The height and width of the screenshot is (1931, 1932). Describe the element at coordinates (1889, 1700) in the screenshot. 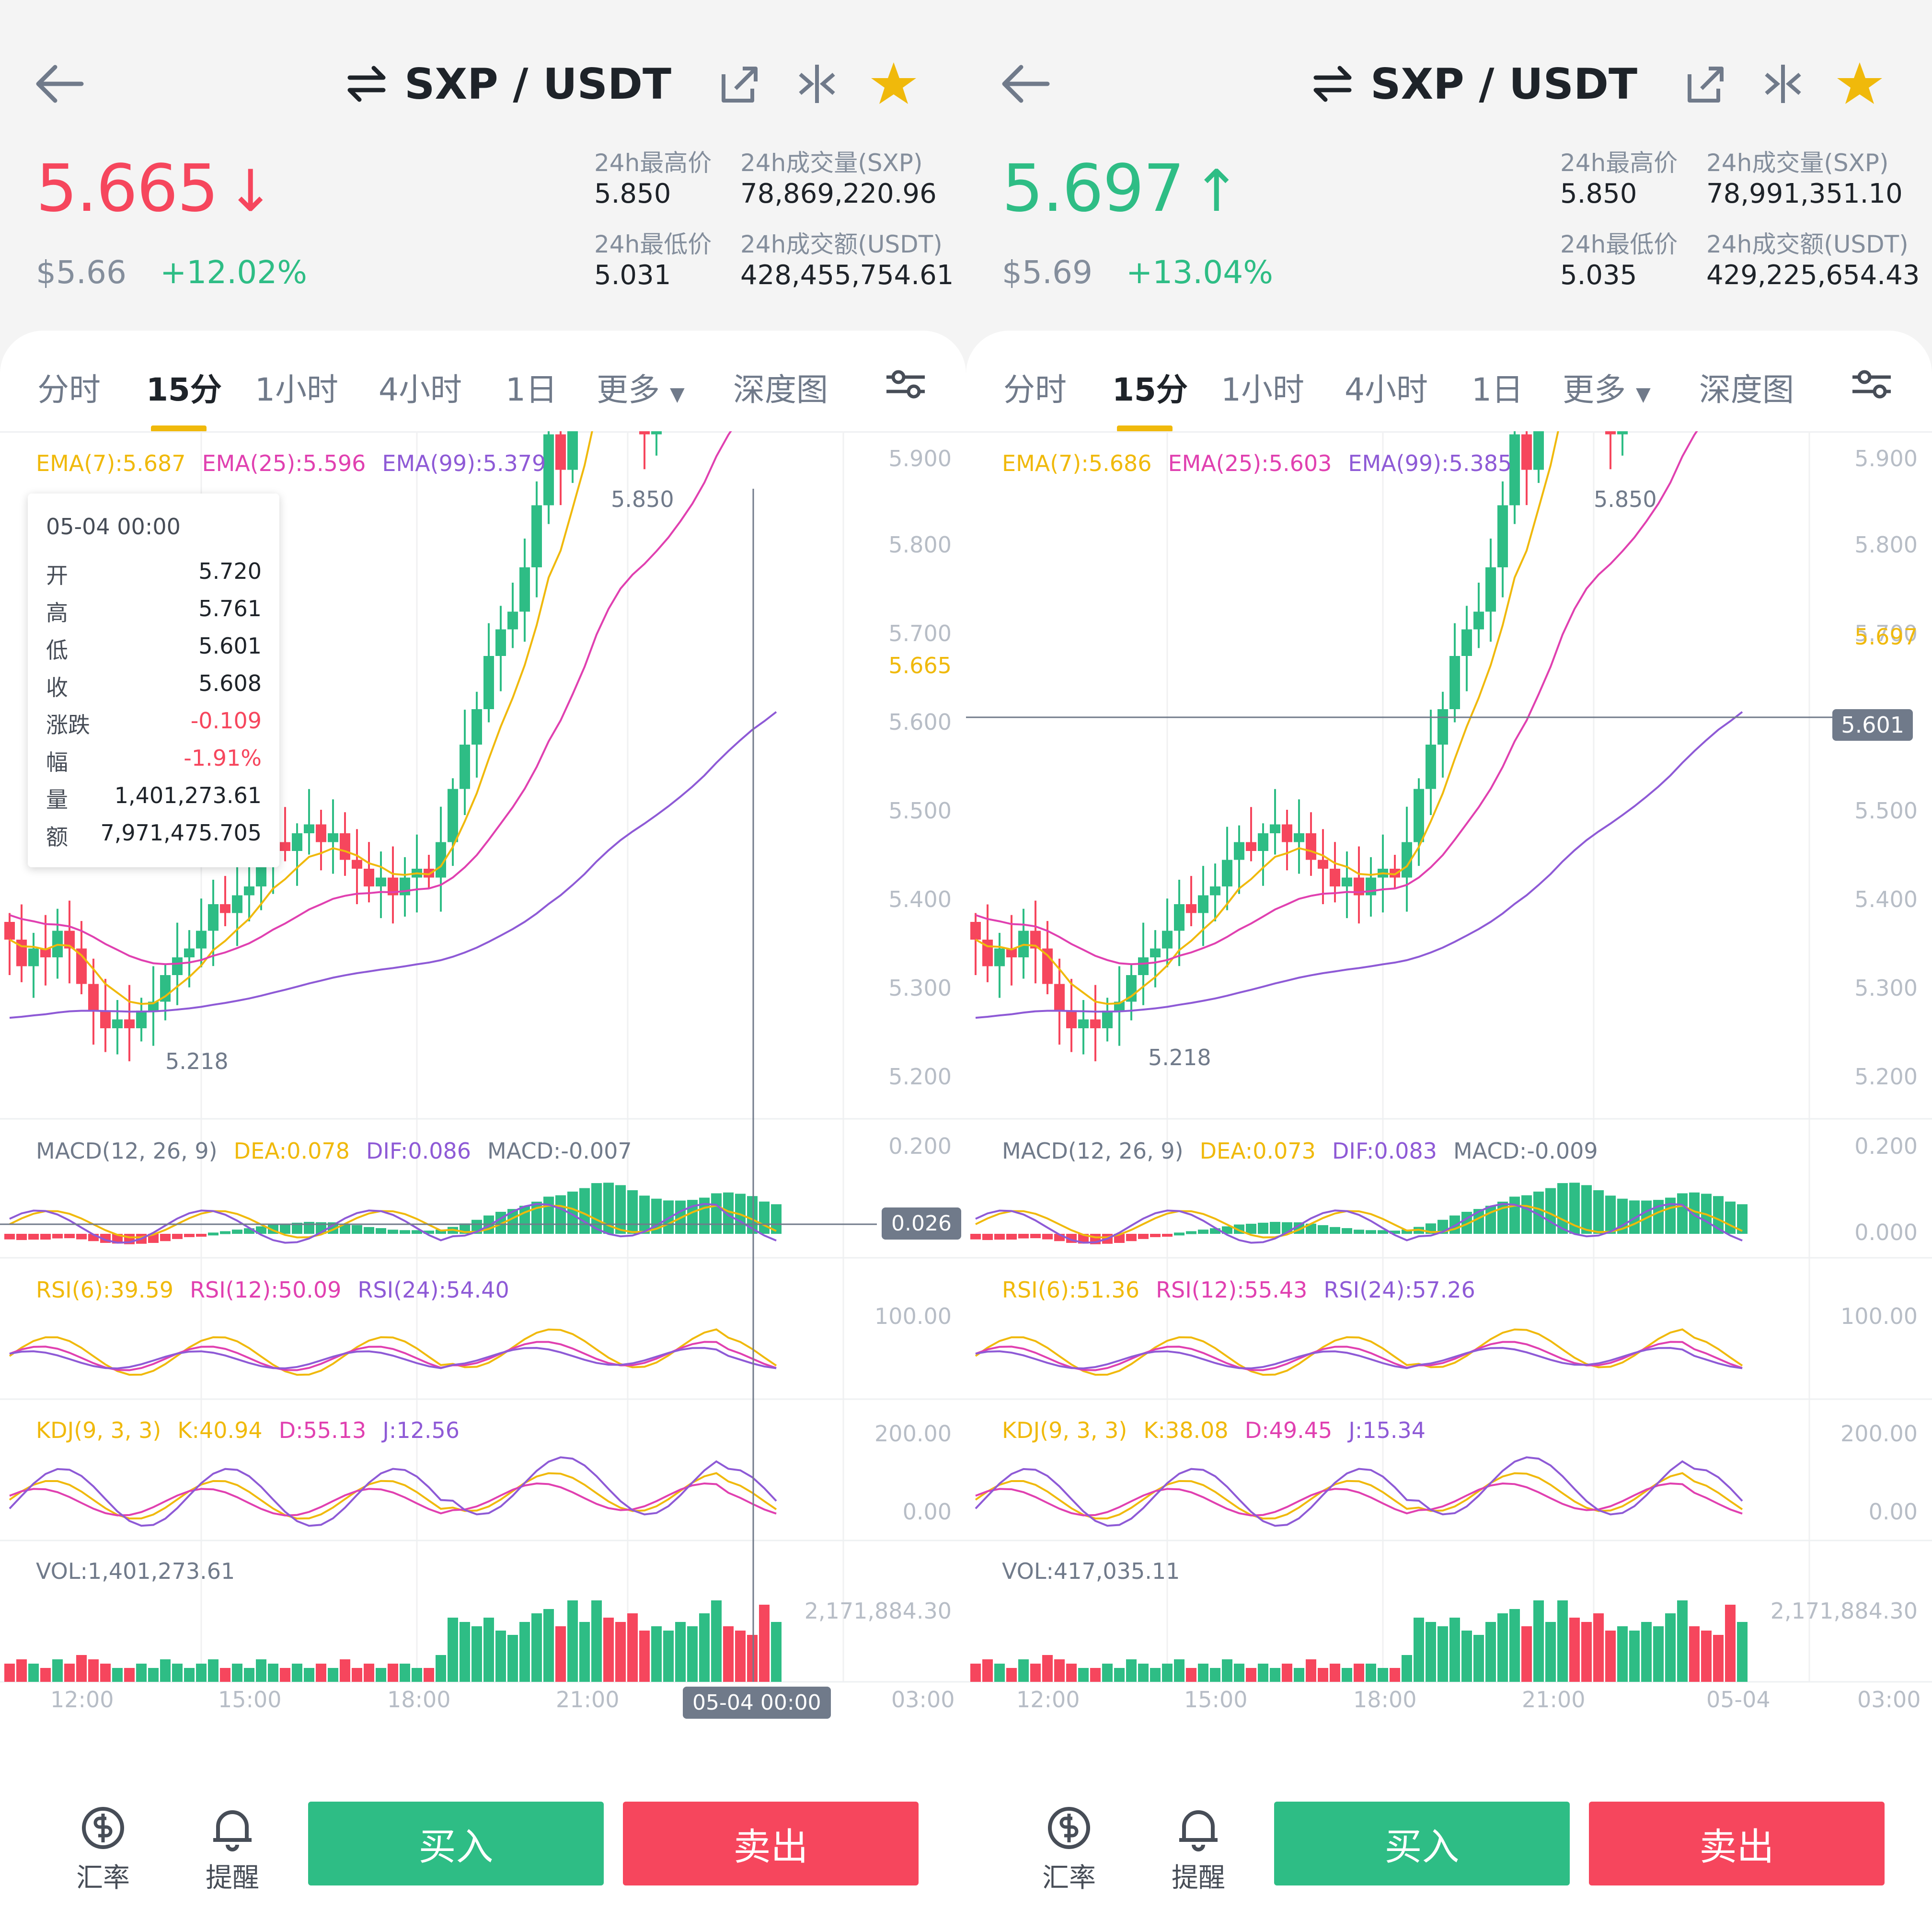

I see `time-axis-0300: 03:00` at that location.